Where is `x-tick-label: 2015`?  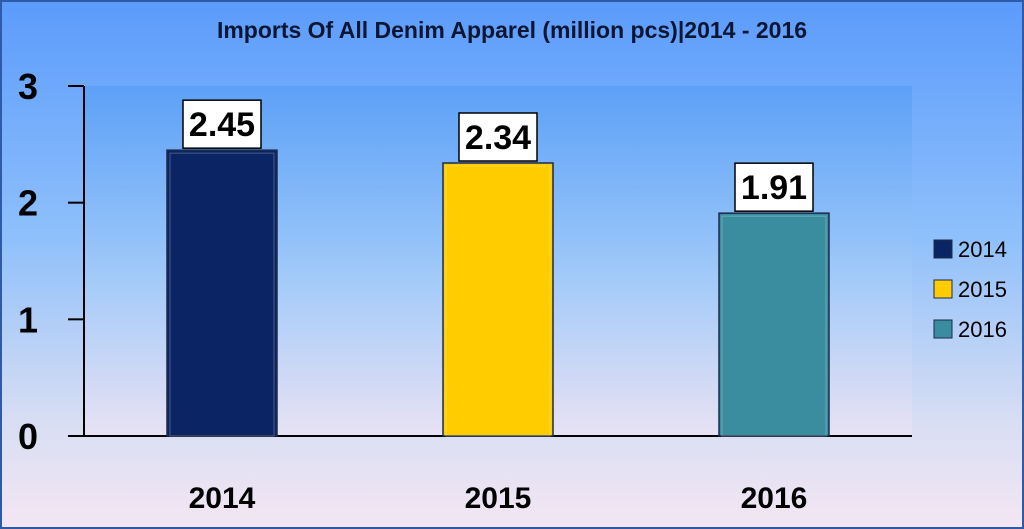 x-tick-label: 2015 is located at coordinates (498, 498).